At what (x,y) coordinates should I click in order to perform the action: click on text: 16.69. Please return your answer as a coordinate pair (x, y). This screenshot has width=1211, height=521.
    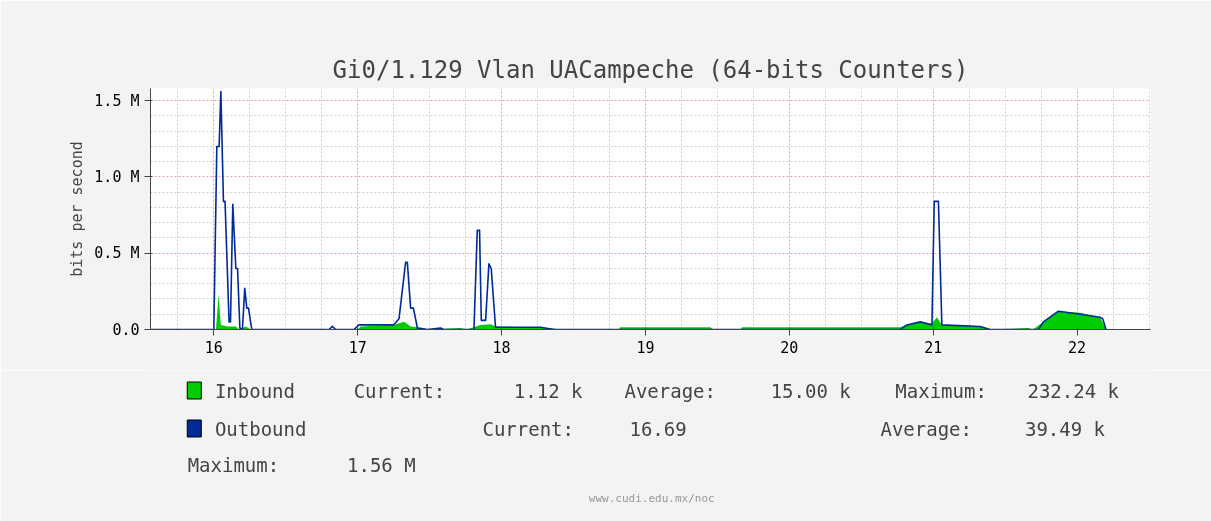
    Looking at the image, I should click on (658, 428).